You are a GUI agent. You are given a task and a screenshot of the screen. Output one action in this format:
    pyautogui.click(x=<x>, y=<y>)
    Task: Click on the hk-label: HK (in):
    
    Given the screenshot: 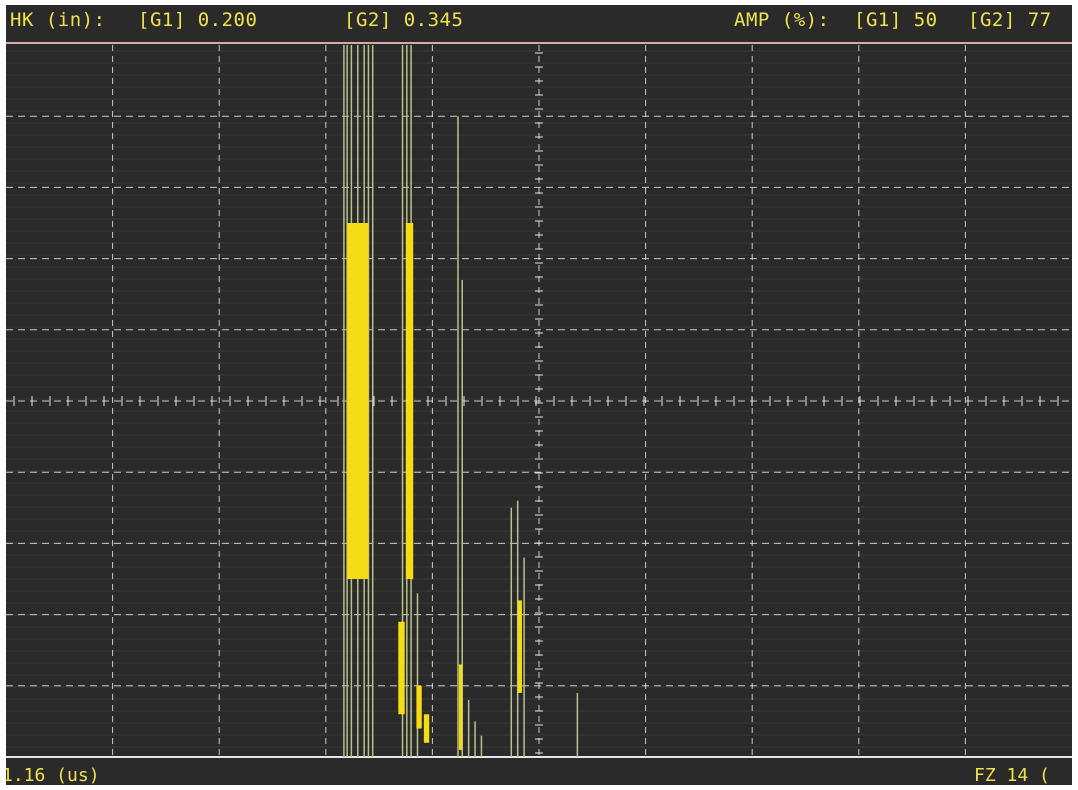 What is the action you would take?
    pyautogui.click(x=58, y=20)
    